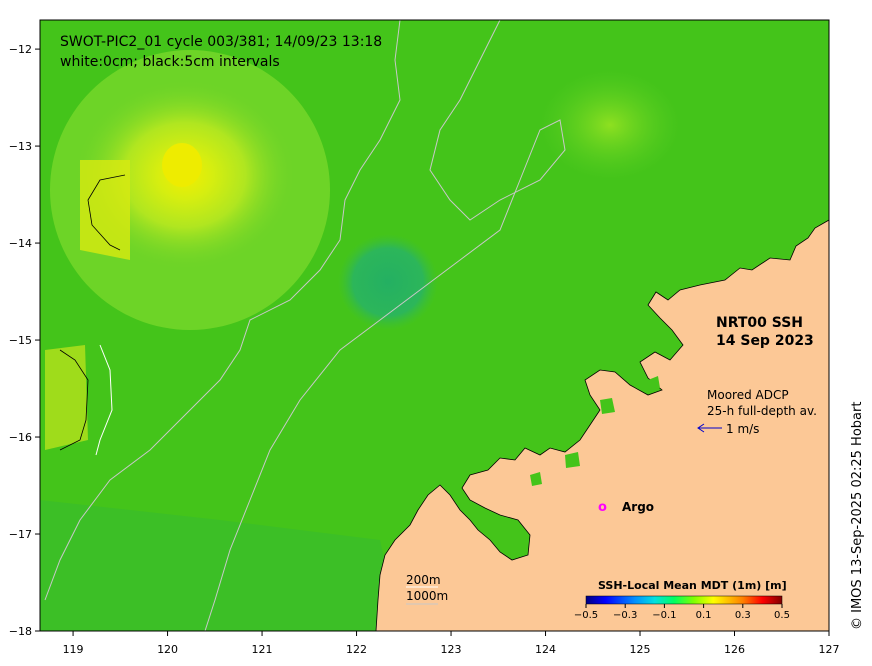 This screenshot has width=872, height=666. I want to click on x-tick-label: 127, so click(829, 649).